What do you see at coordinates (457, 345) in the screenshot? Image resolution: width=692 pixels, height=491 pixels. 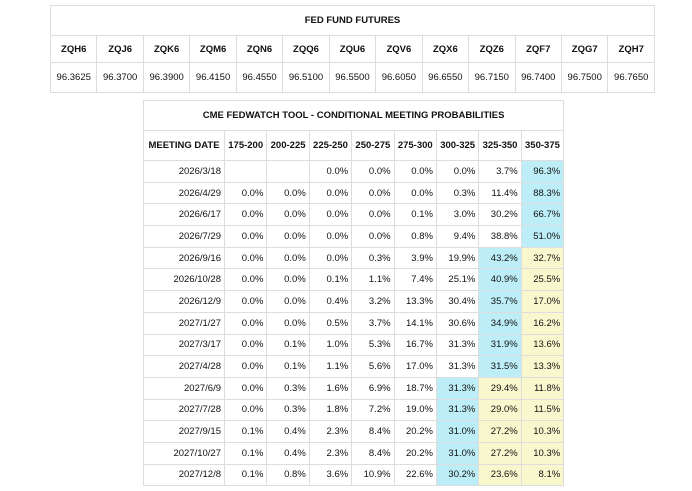 I see `probability: 31.3%` at bounding box center [457, 345].